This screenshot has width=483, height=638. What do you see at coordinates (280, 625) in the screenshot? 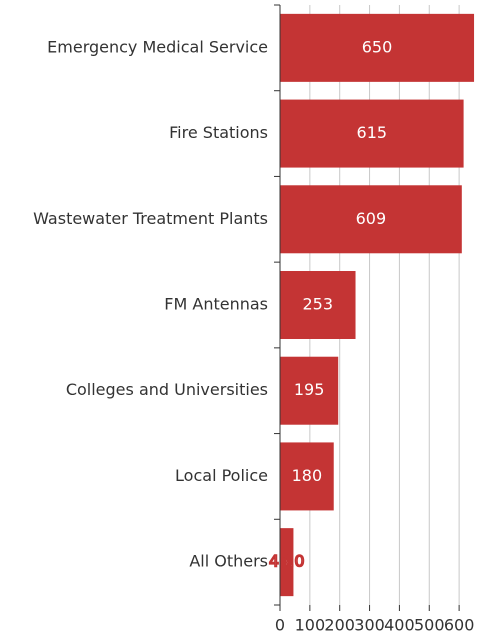
I see `x-tick-label: 0` at bounding box center [280, 625].